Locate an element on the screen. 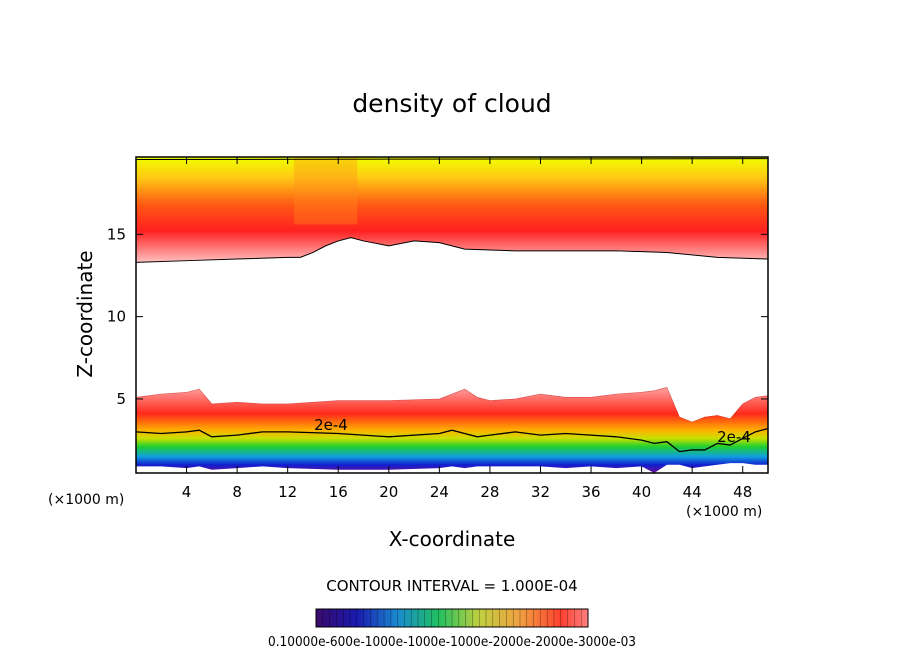  x-axis-label: X-coordinate is located at coordinates (452, 539).